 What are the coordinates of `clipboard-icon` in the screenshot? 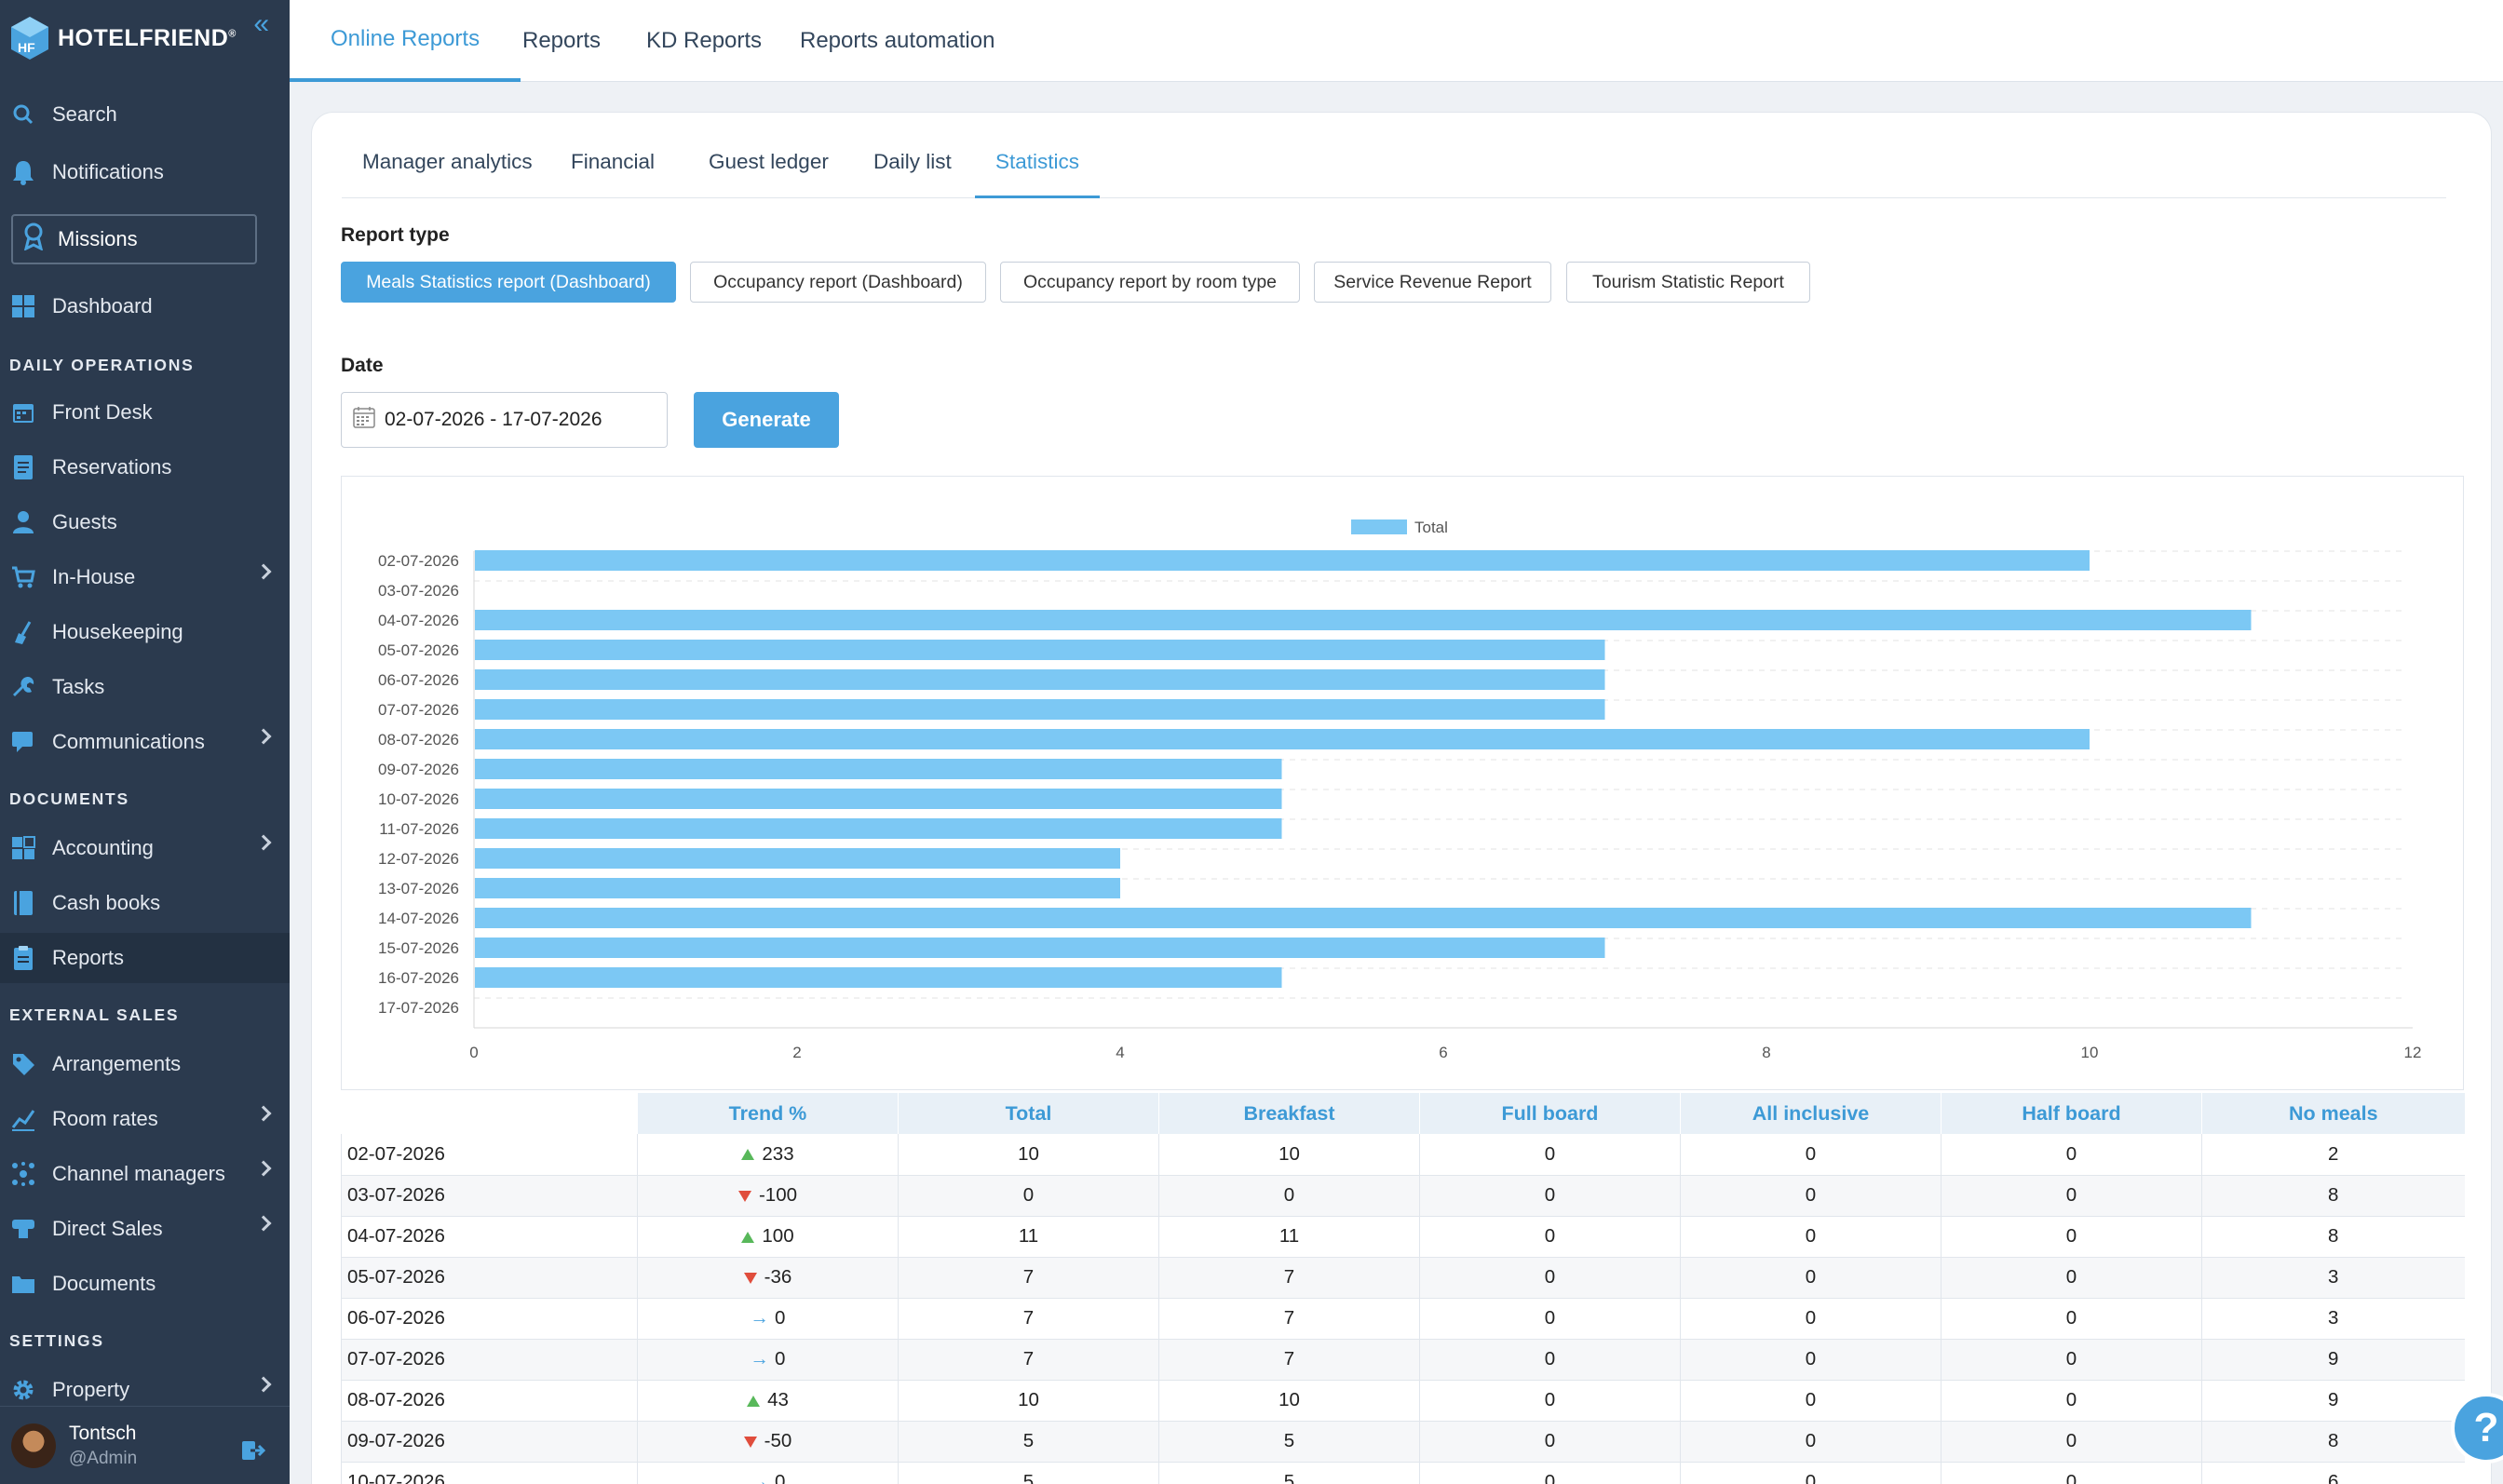 It's located at (23, 958).